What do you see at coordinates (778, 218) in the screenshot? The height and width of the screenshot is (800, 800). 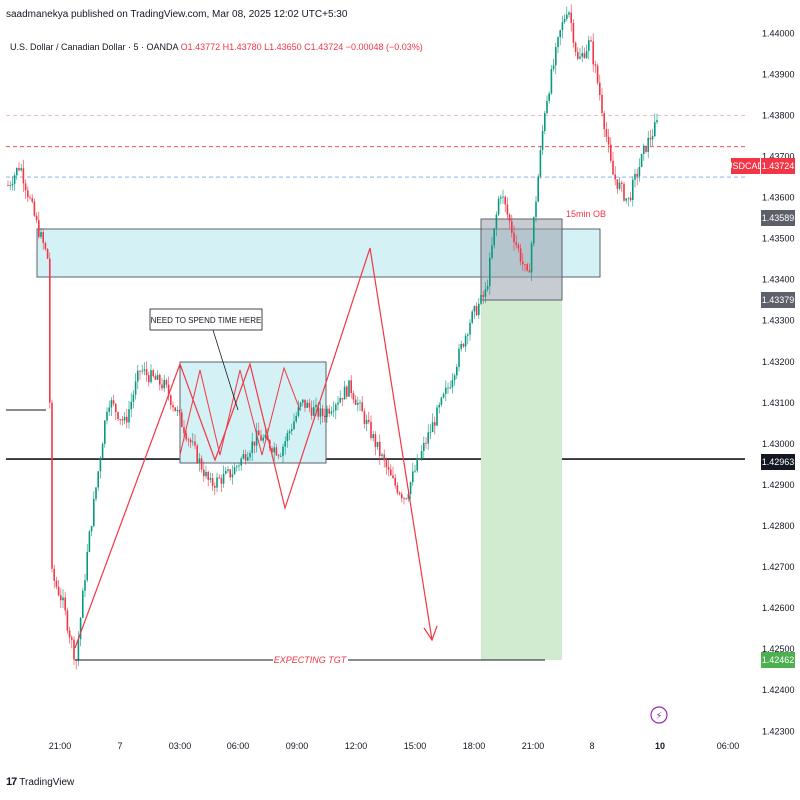 I see `price-tag-text-1: 1.43589` at bounding box center [778, 218].